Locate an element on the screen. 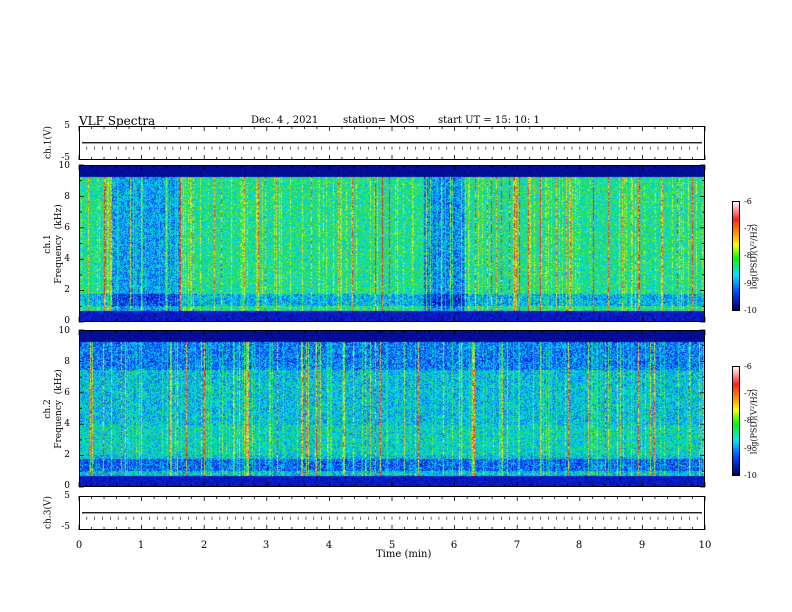 This screenshot has height=612, width=792. ch1-freq-tick-4: 4 is located at coordinates (67, 259).